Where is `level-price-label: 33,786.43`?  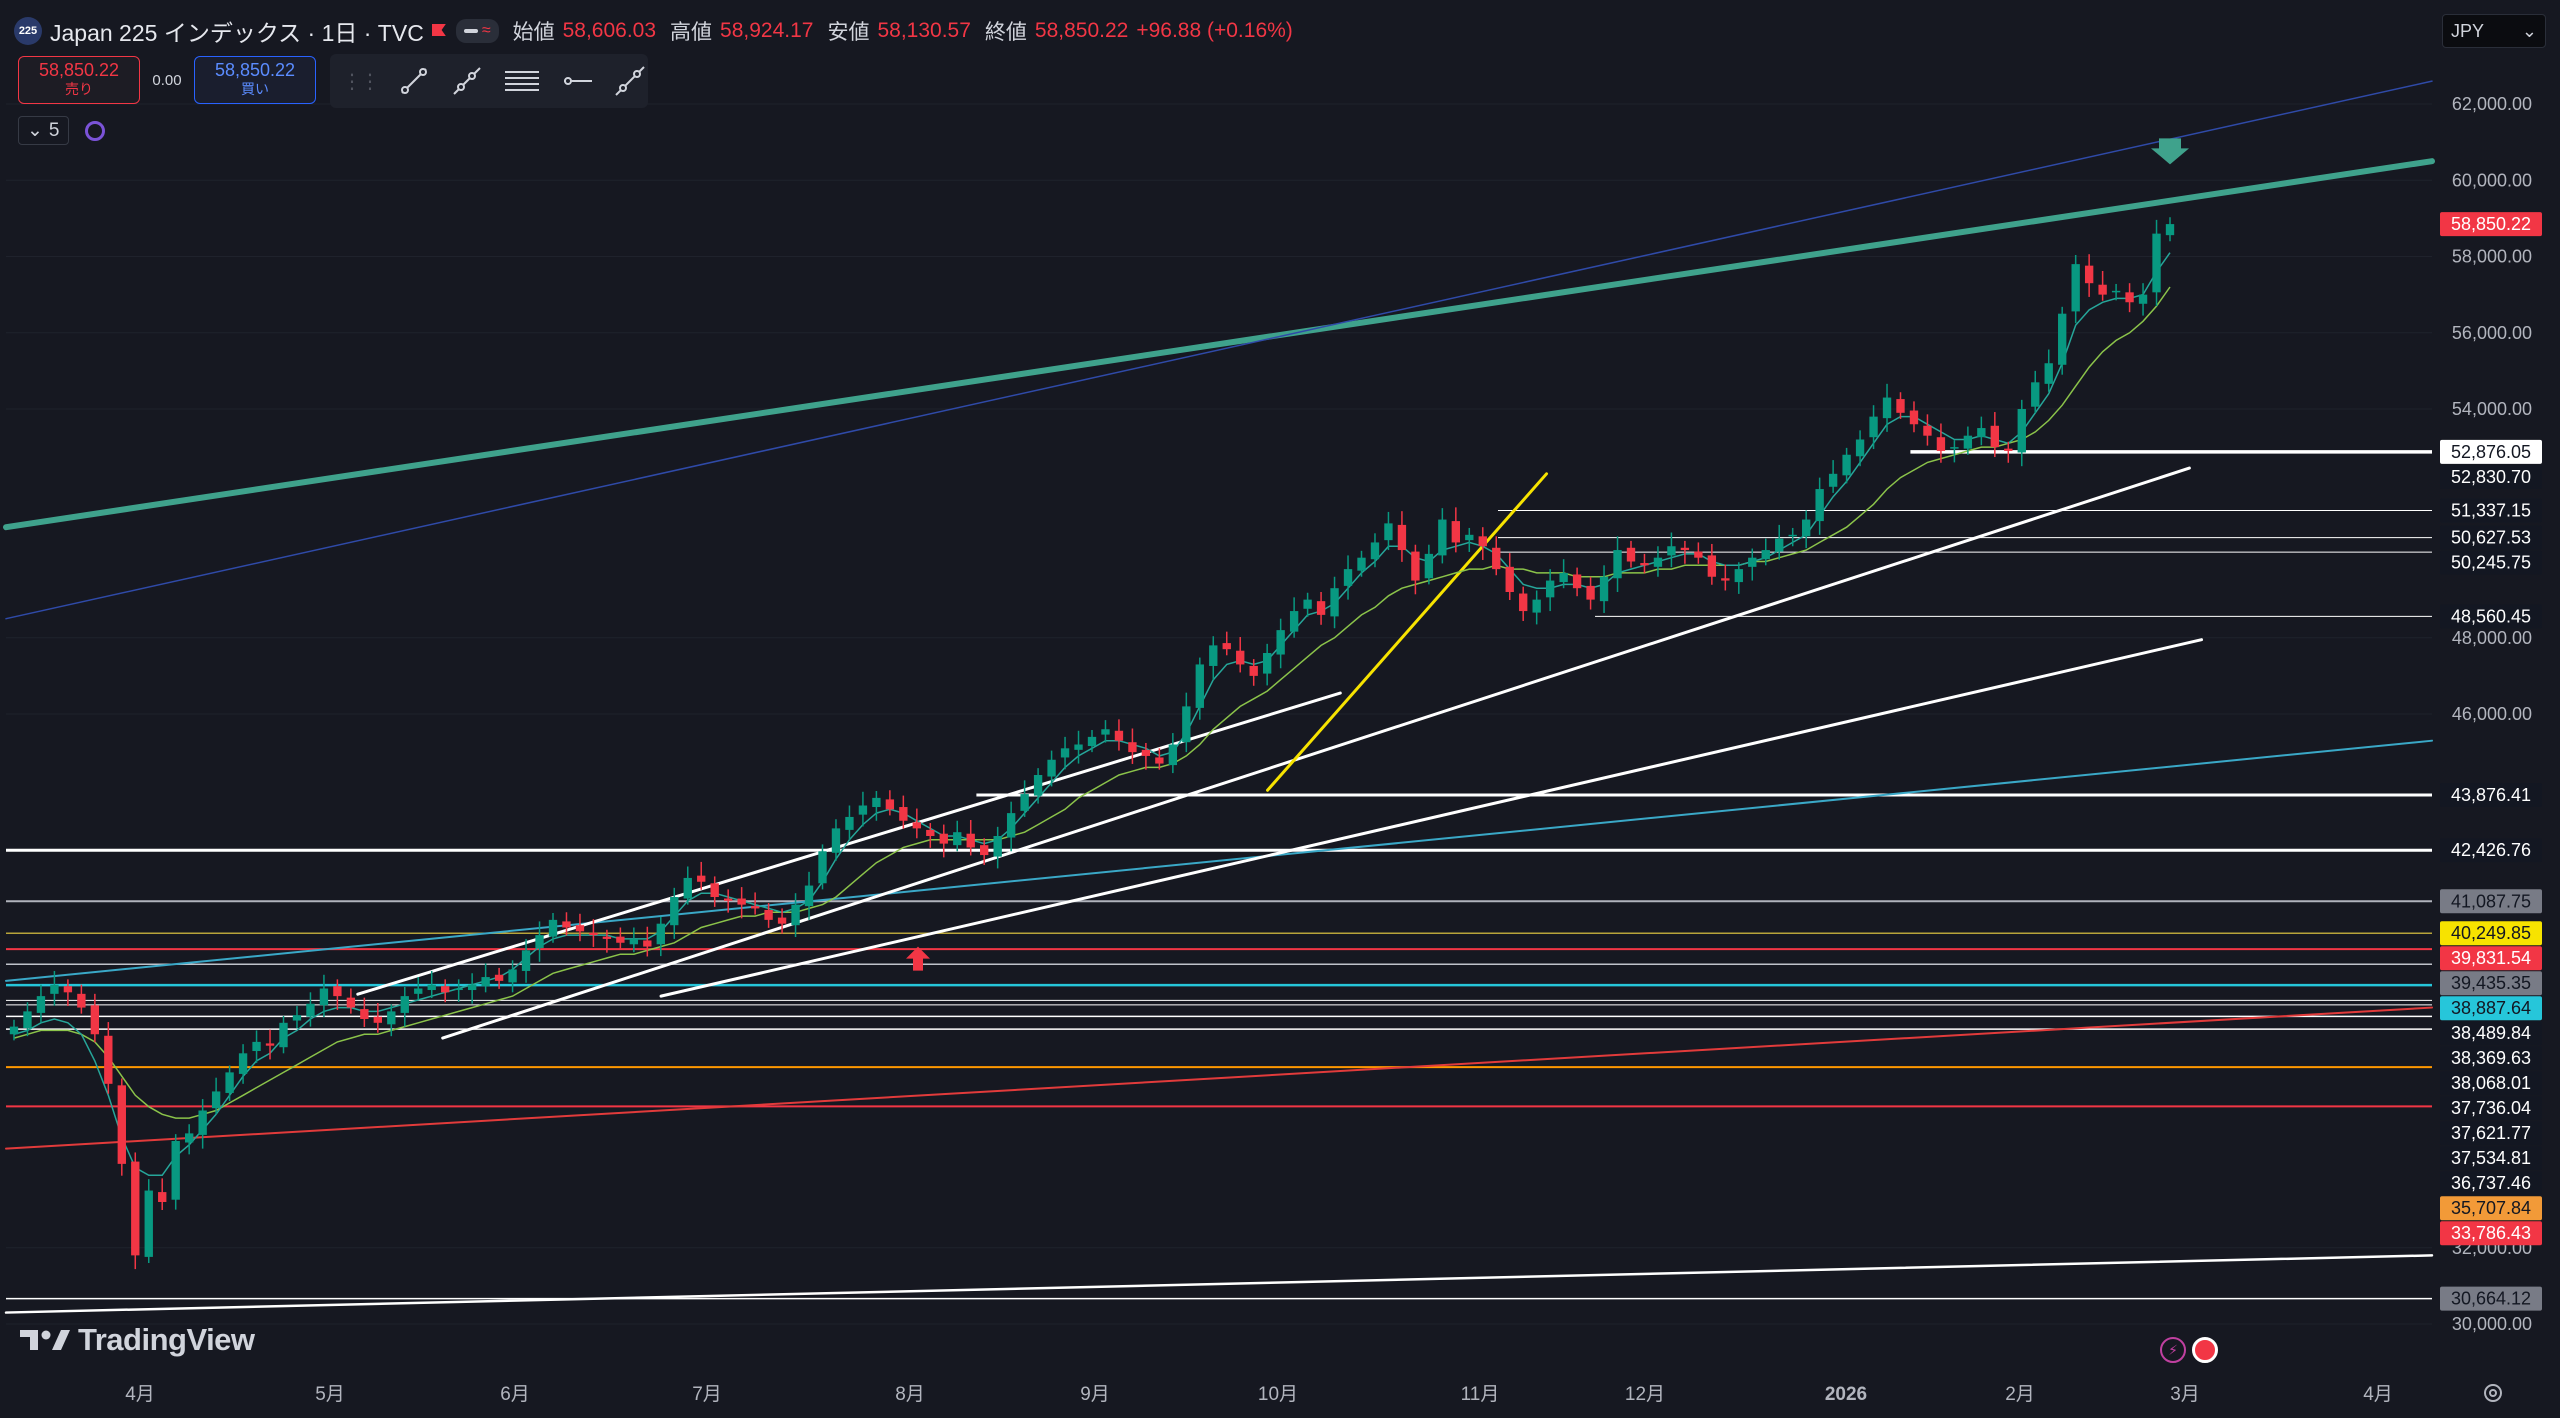
level-price-label: 33,786.43 is located at coordinates (2491, 1233).